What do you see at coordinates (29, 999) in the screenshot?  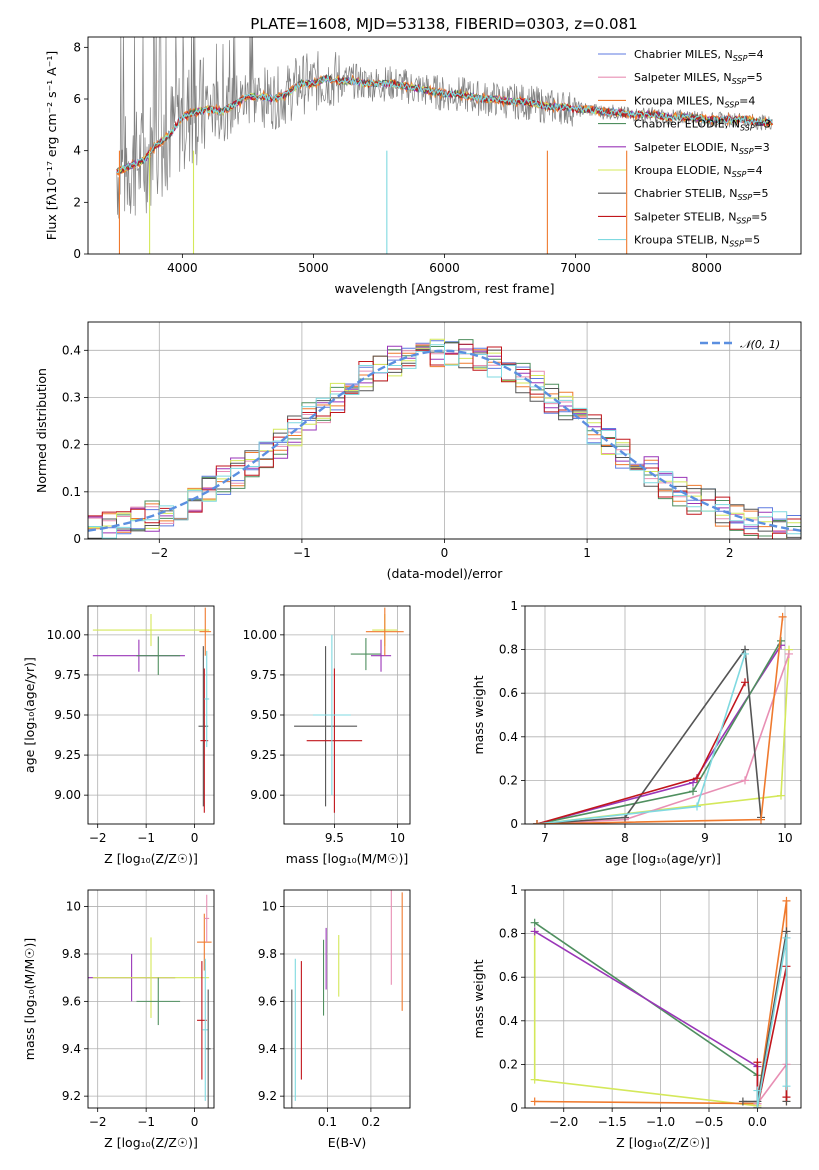 I see `y-axis-label: mass [log₁₀(M/M☉)]` at bounding box center [29, 999].